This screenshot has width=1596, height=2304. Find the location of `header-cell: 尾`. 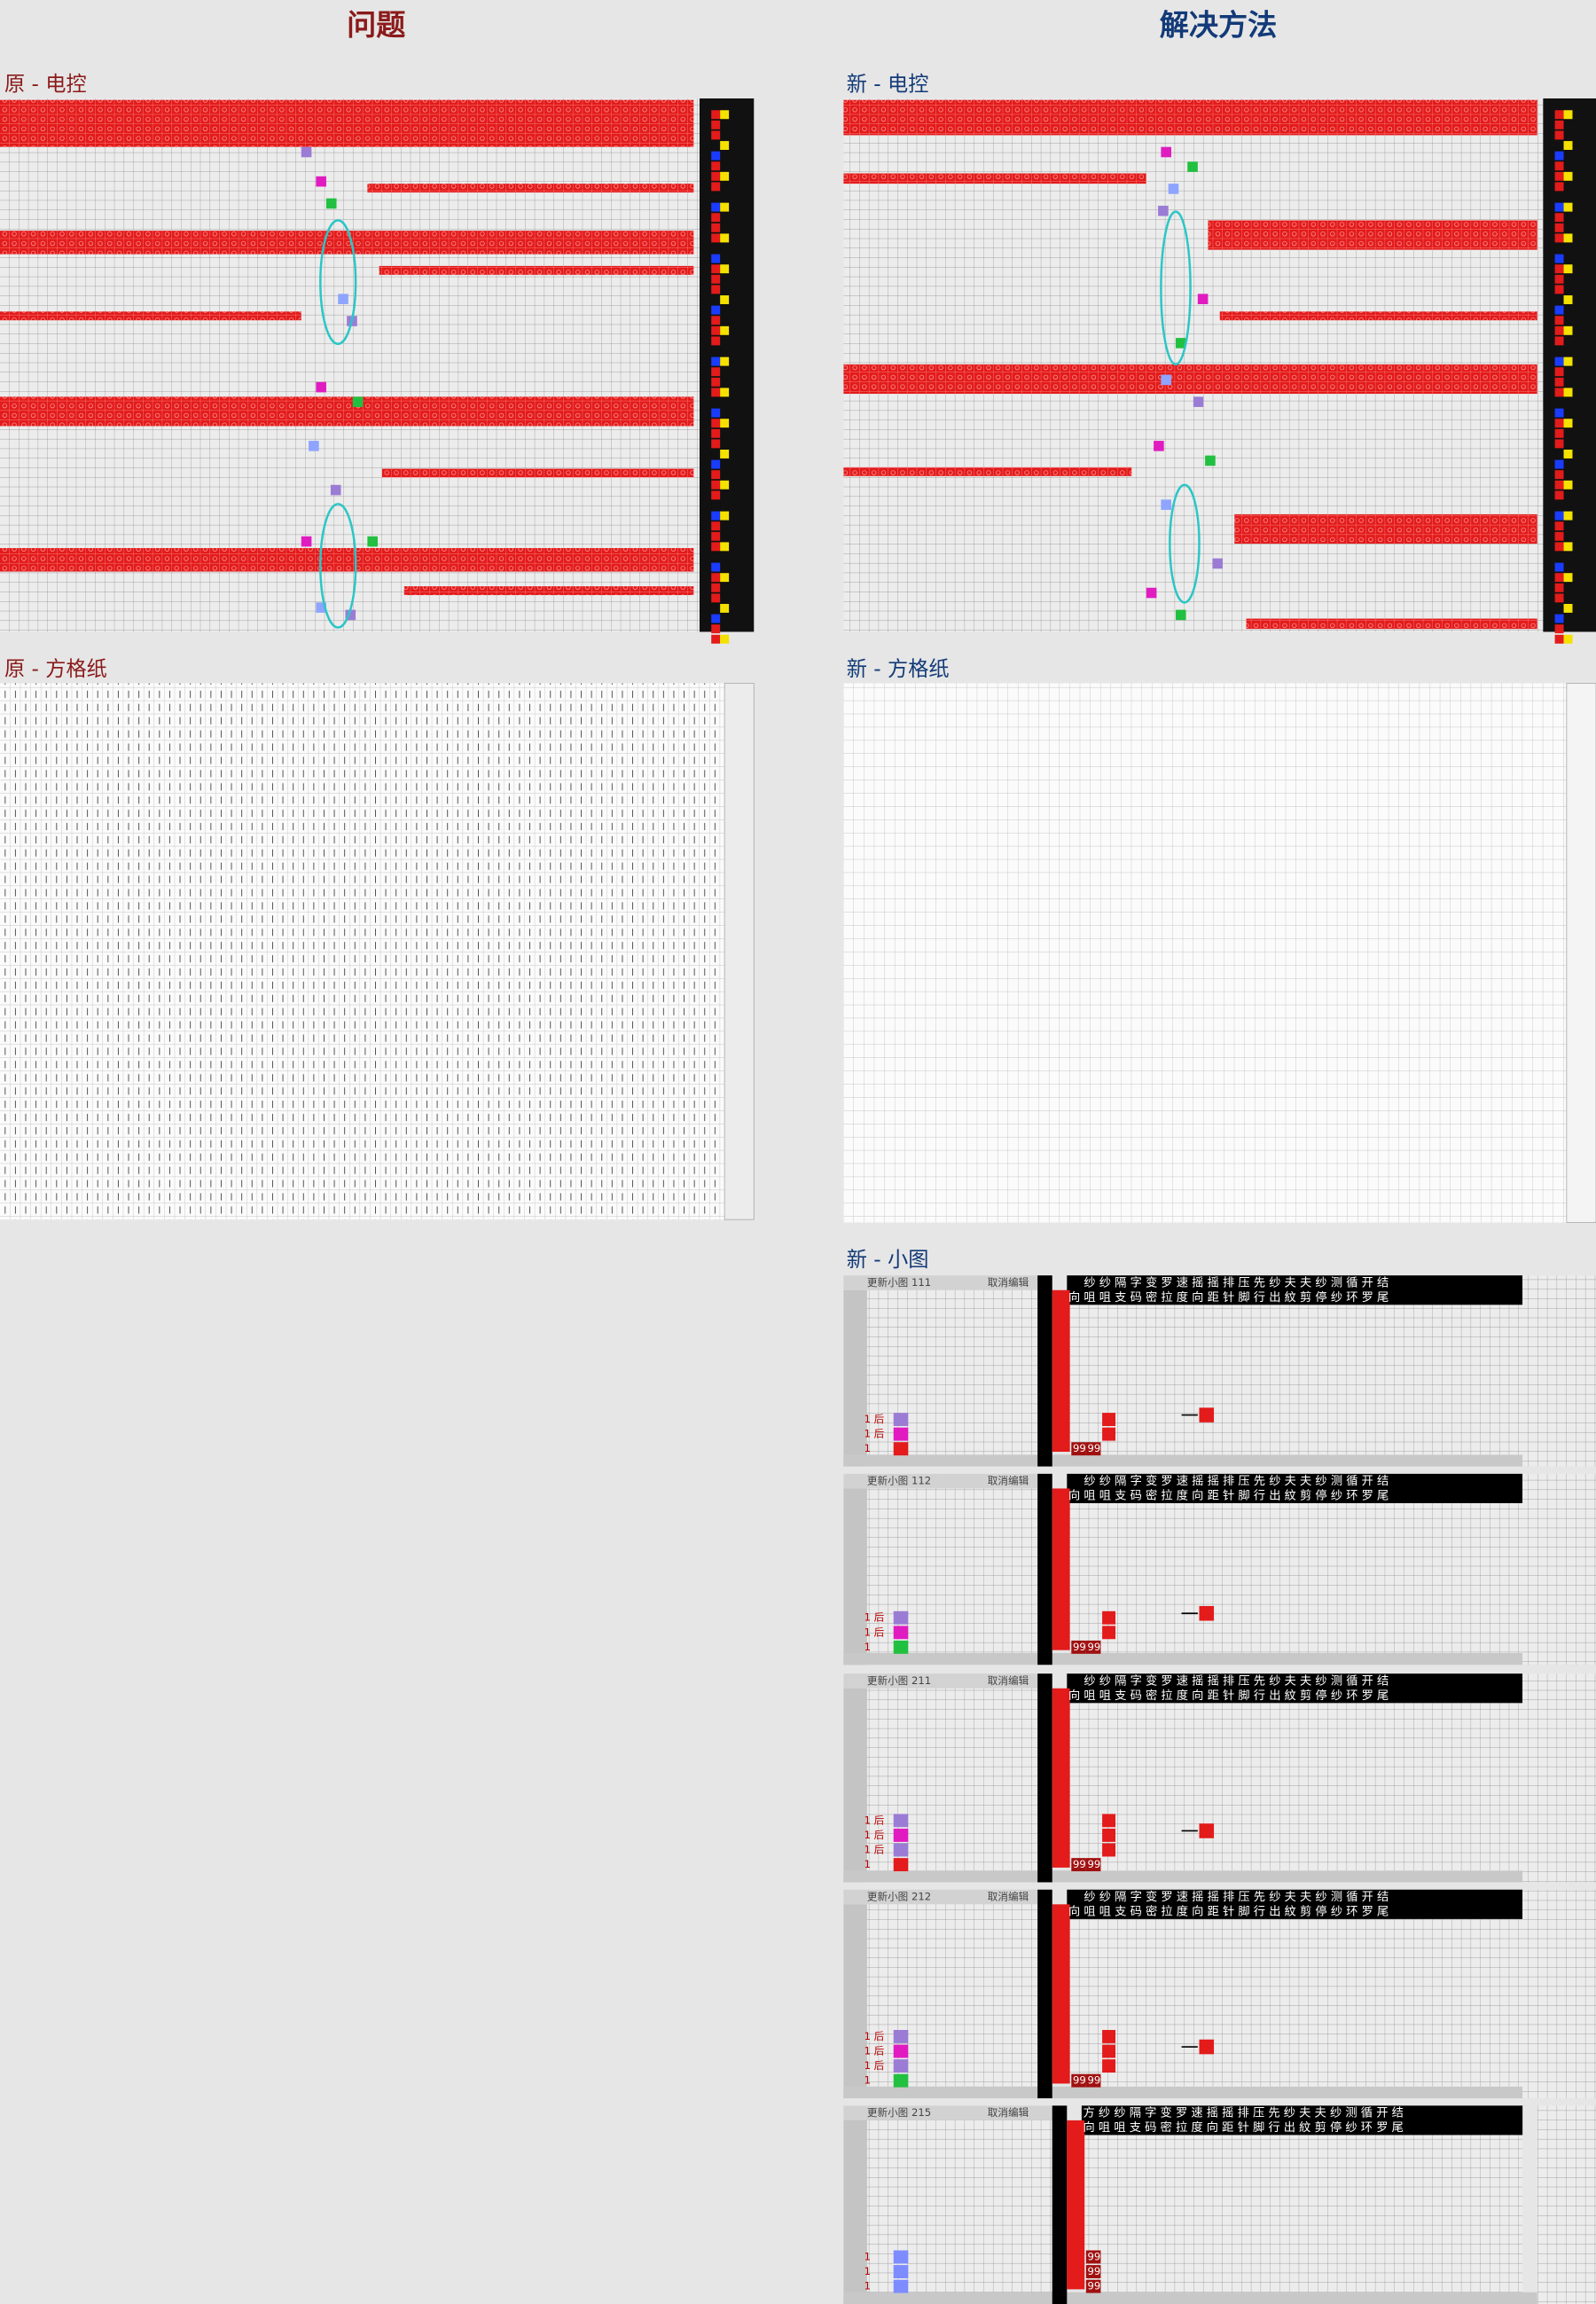

header-cell: 尾 is located at coordinates (1383, 1696).